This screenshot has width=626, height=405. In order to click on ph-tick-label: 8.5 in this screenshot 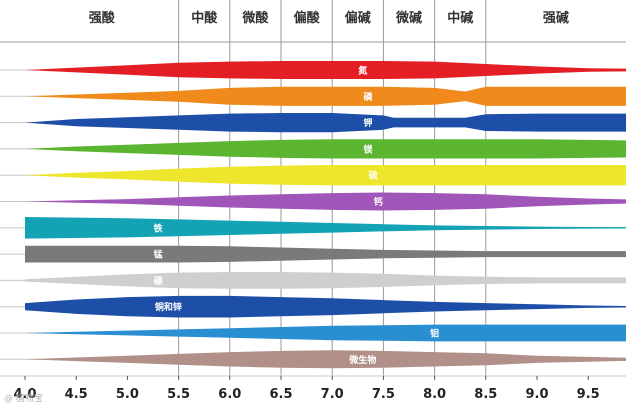, I will do `click(485, 394)`.